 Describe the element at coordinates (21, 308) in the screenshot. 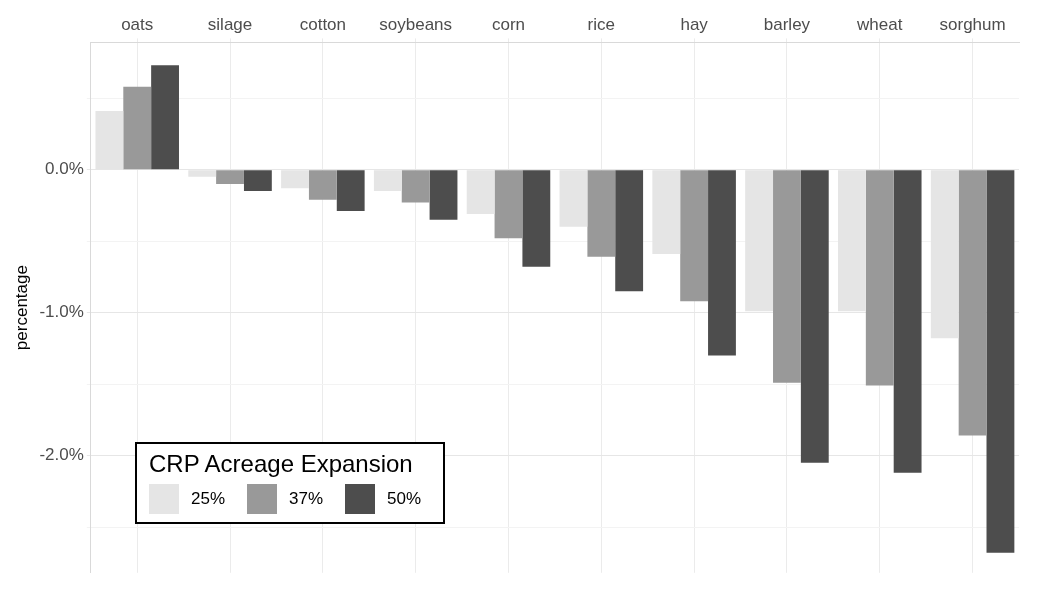

I see `y-axis-title: percentage` at that location.